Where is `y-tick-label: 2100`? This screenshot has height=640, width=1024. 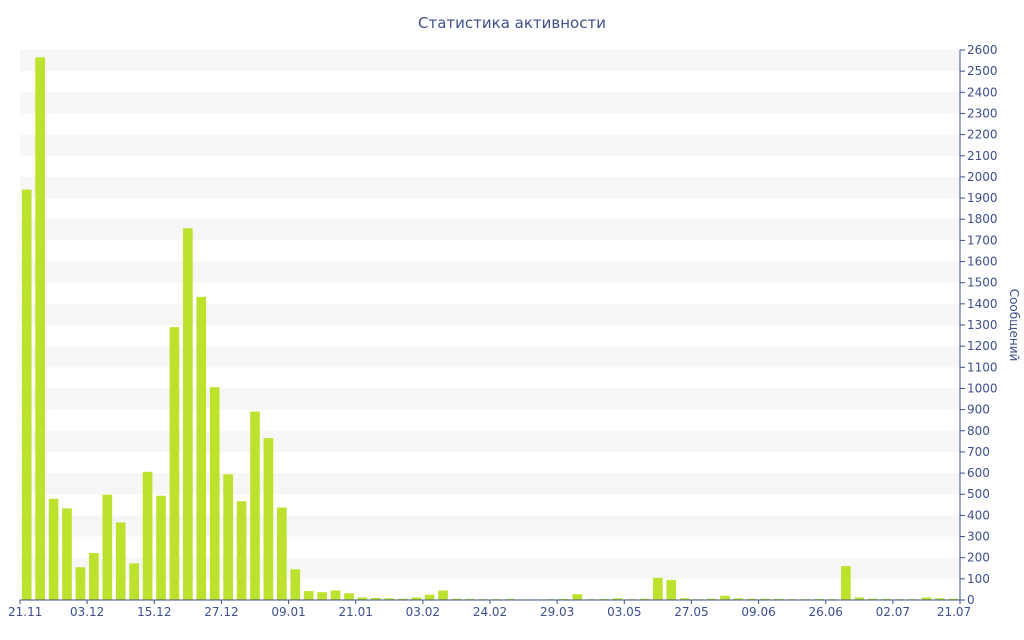
y-tick-label: 2100 is located at coordinates (982, 156).